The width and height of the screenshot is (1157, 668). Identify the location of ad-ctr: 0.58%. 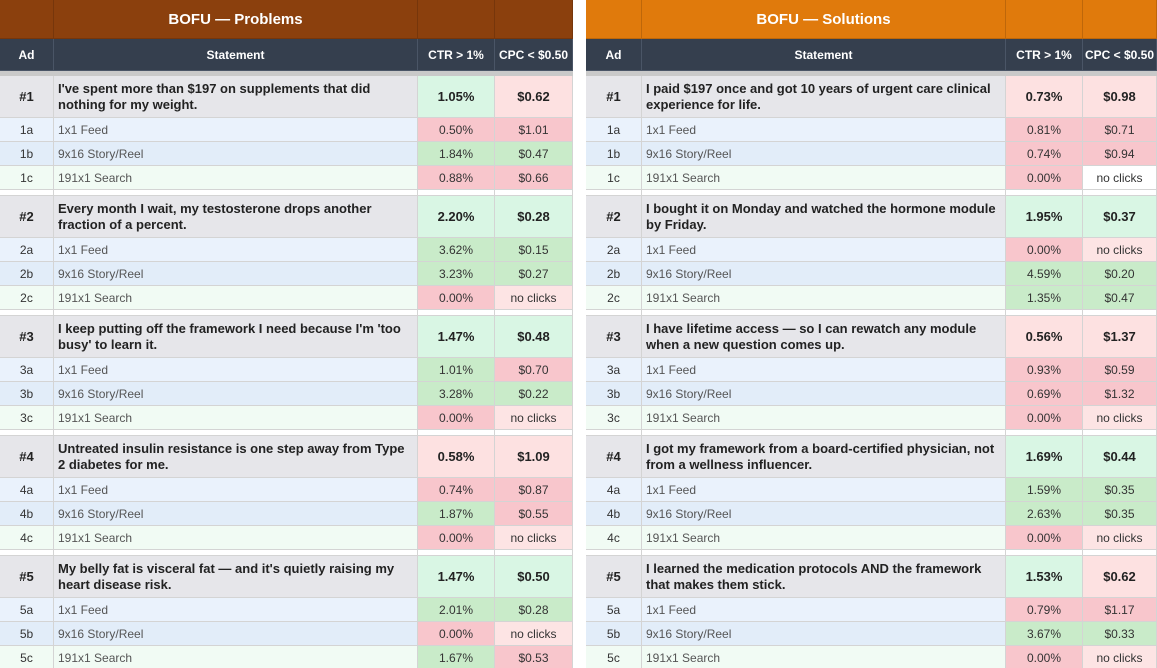
(456, 457).